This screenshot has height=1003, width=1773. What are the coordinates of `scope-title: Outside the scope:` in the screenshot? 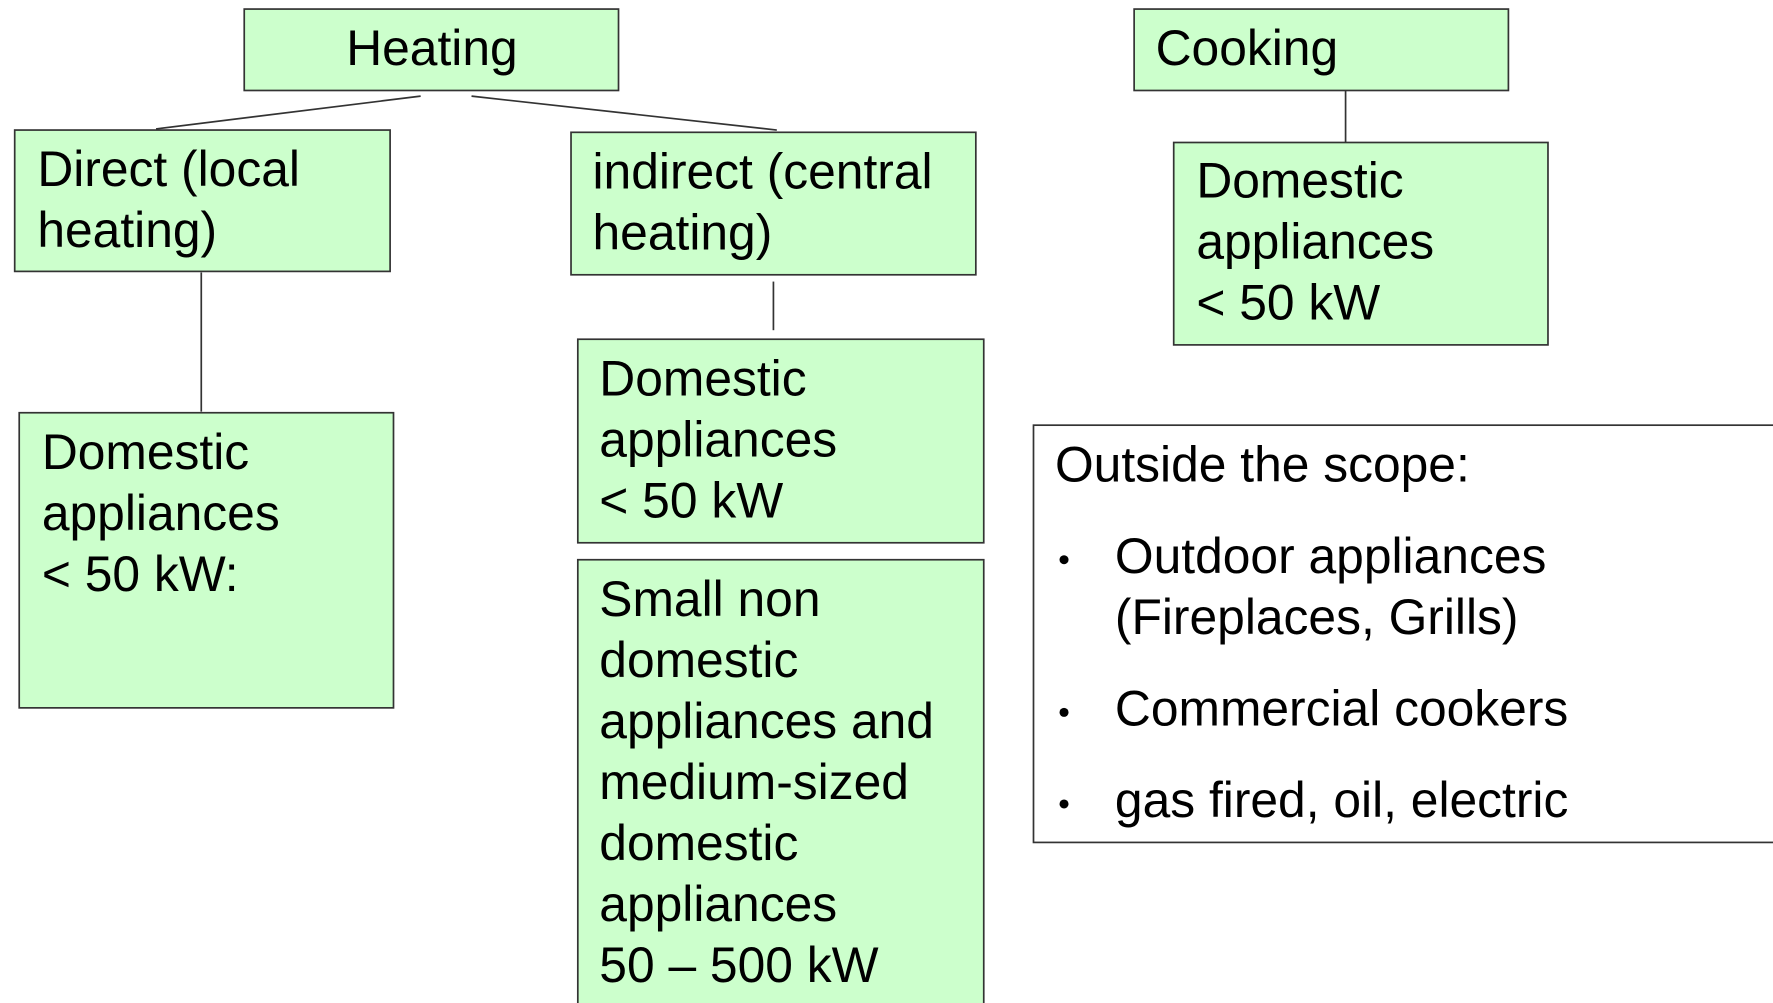 It's located at (1262, 464).